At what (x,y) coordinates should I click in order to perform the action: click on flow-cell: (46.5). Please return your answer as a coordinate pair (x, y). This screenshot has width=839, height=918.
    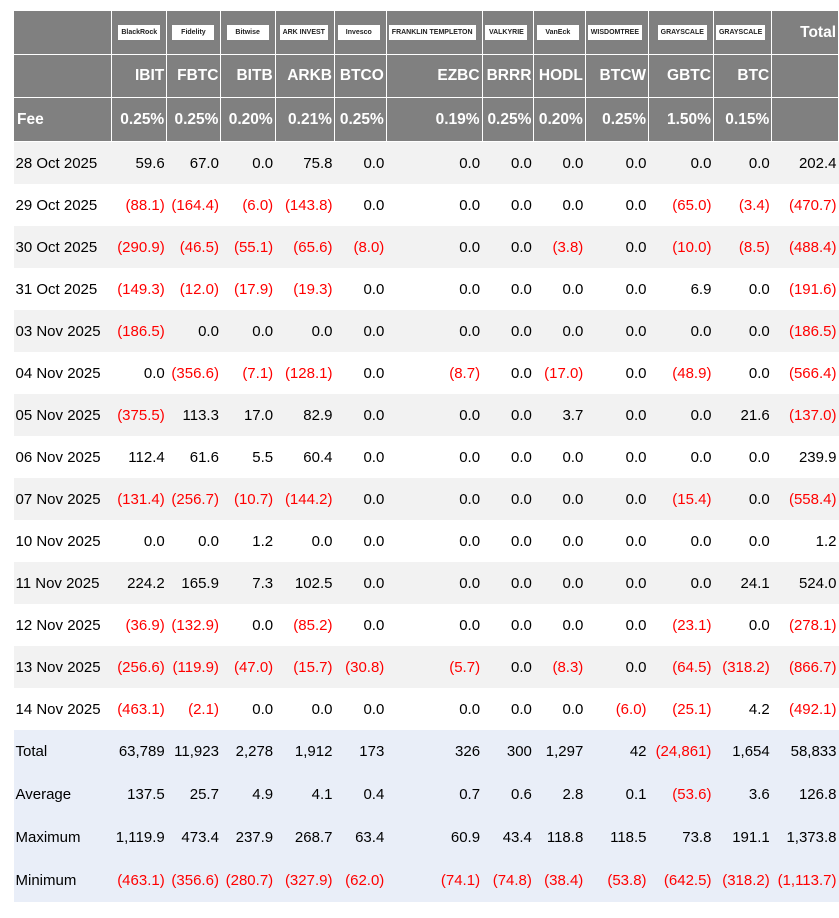
    Looking at the image, I should click on (193, 247).